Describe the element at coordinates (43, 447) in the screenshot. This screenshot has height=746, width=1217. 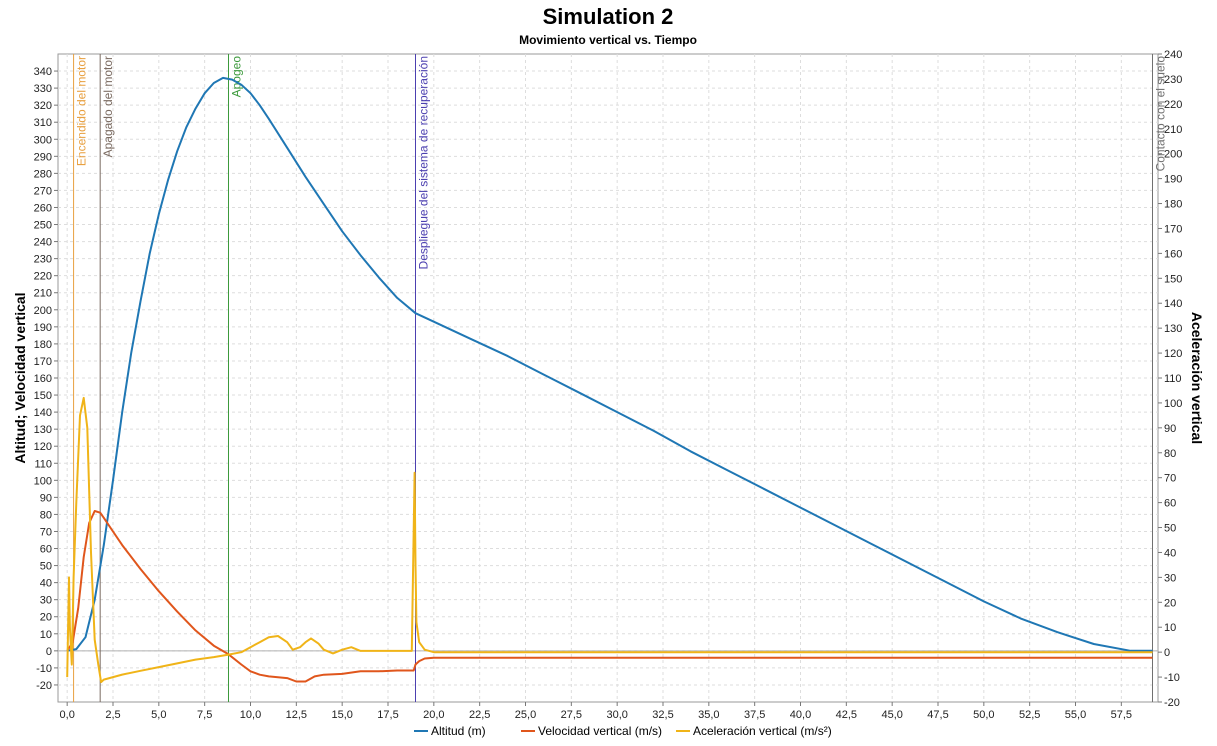
I see `y-left-tick-label: 120` at that location.